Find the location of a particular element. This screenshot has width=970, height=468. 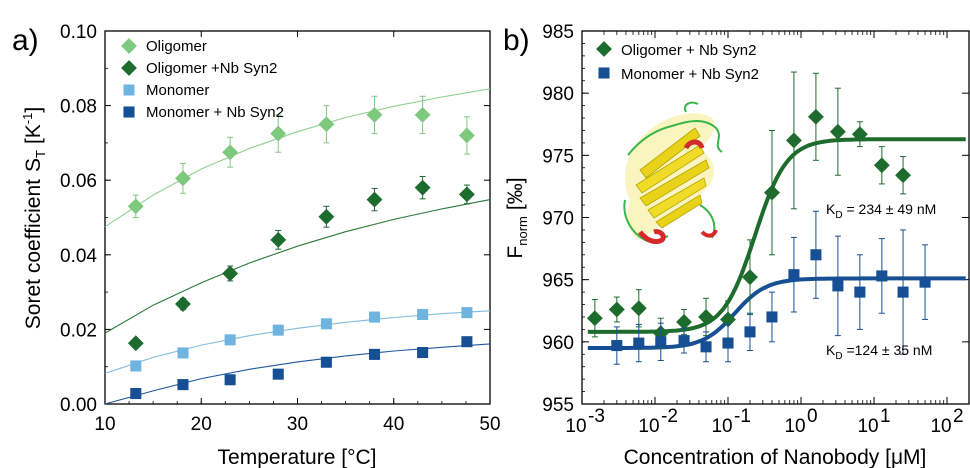

x-tick-exponent: 2 is located at coordinates (958, 416).